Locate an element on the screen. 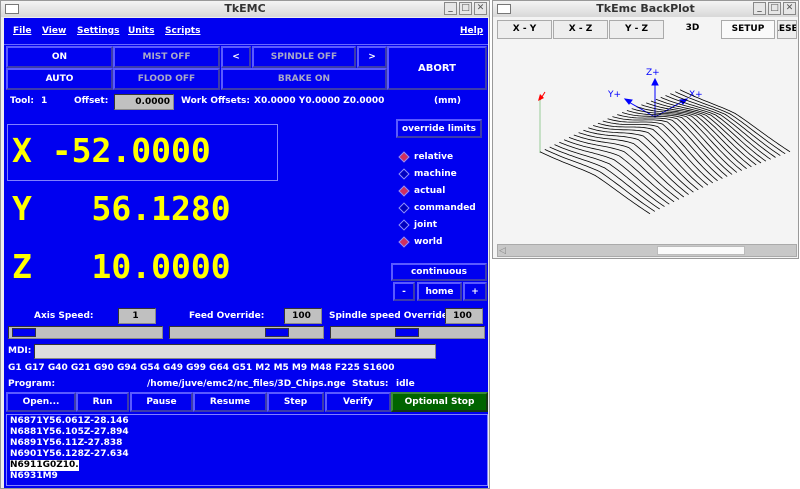 The width and height of the screenshot is (800, 489). spindle-button: SPINDLE OFF is located at coordinates (304, 57).